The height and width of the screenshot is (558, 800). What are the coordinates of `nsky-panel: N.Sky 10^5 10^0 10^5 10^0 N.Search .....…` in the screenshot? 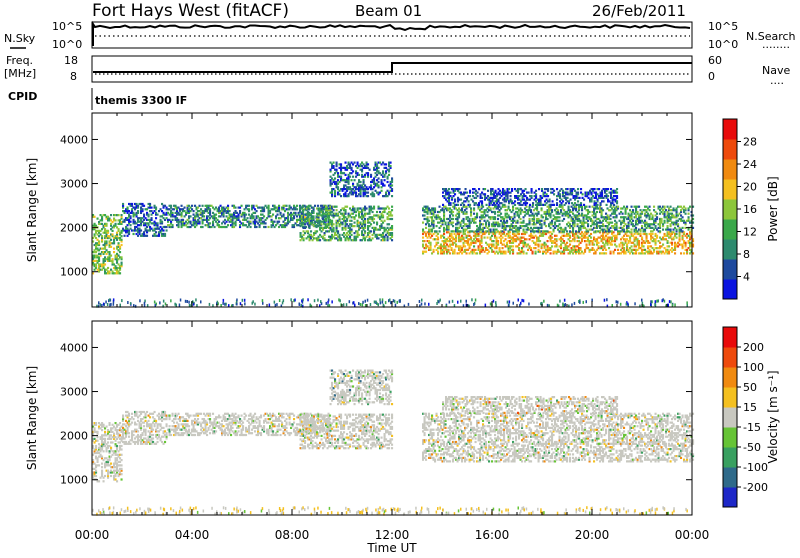 It's located at (400, 35).